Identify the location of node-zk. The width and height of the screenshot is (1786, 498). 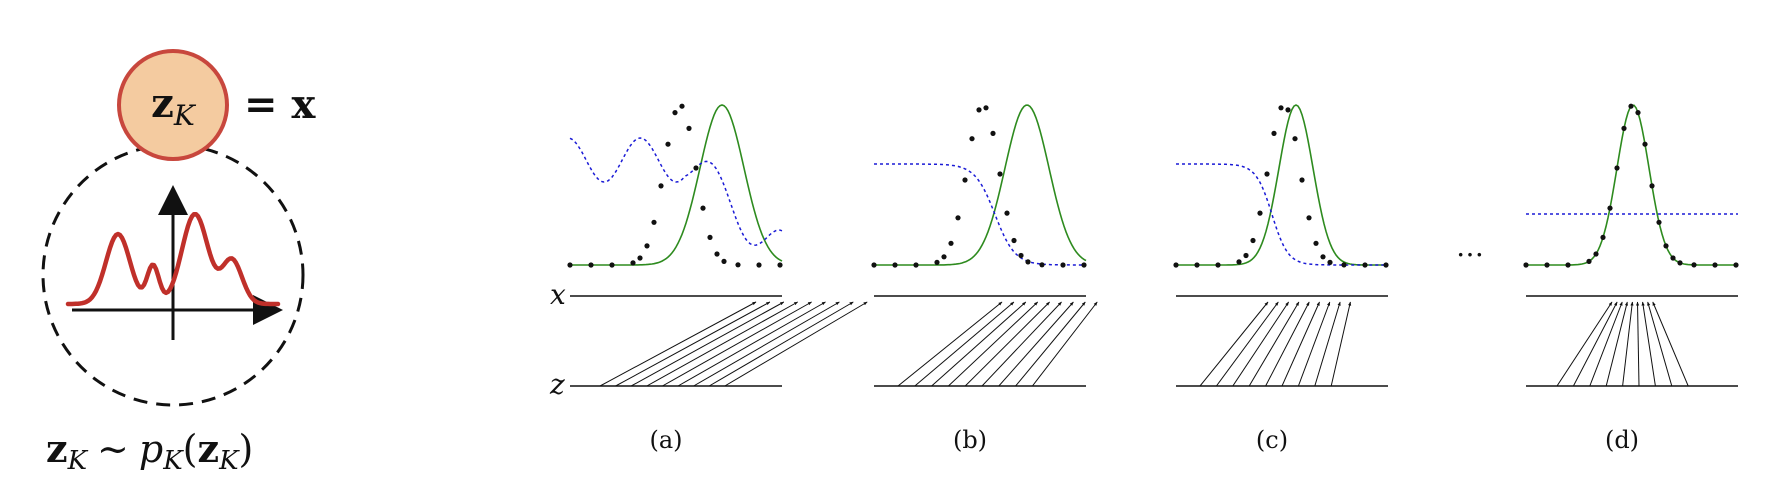
(173, 105).